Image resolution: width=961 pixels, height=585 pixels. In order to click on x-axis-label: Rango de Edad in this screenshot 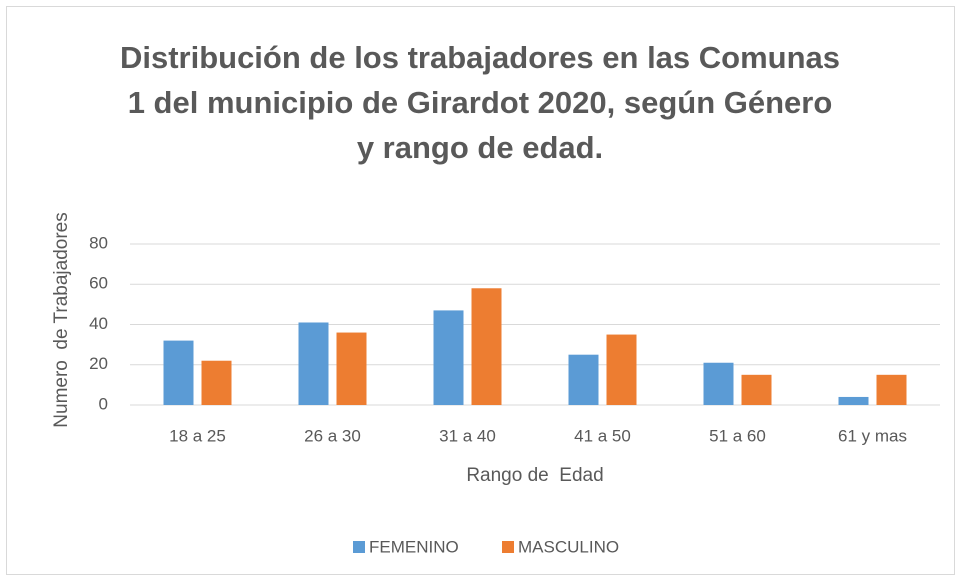, I will do `click(534, 475)`.